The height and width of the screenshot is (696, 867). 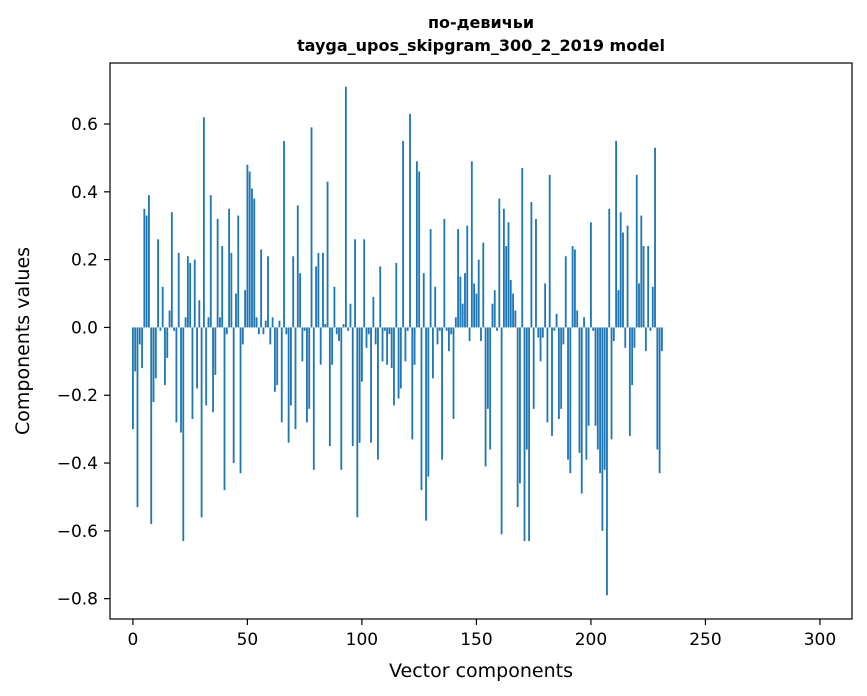 What do you see at coordinates (83, 362) in the screenshot?
I see `y-axis-ticks: −0.8 −0.6 −0.4 −0.2 0.0 0.2 0.4 0.6` at bounding box center [83, 362].